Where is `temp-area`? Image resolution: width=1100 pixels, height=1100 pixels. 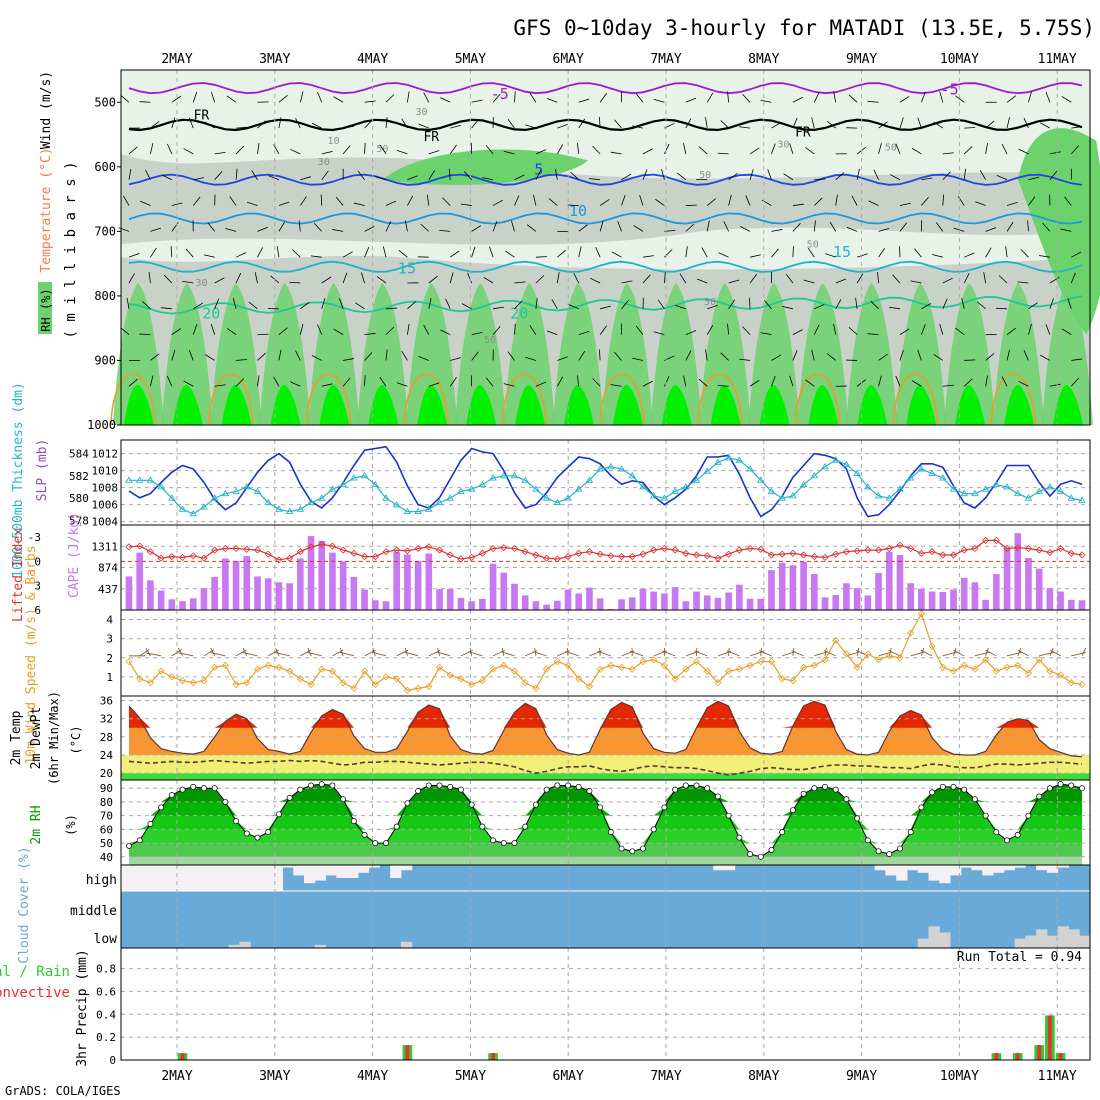
temp-area is located at coordinates (605, 728).